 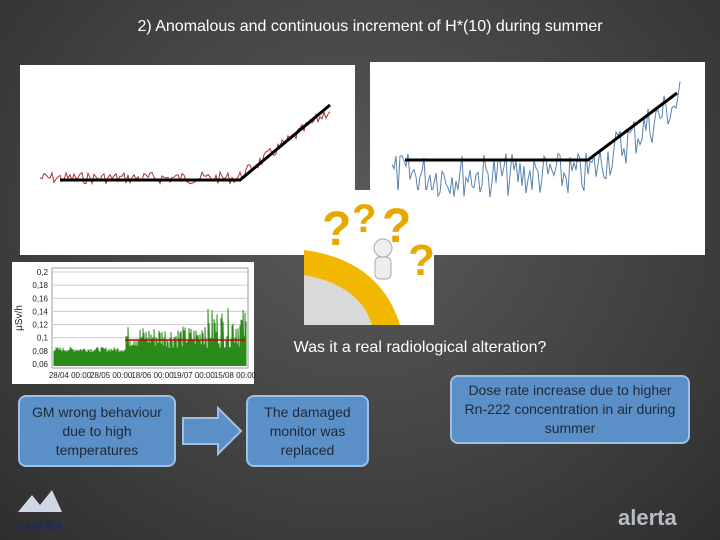 I want to click on logo-left-text: LARUEX, so click(x=40, y=527).